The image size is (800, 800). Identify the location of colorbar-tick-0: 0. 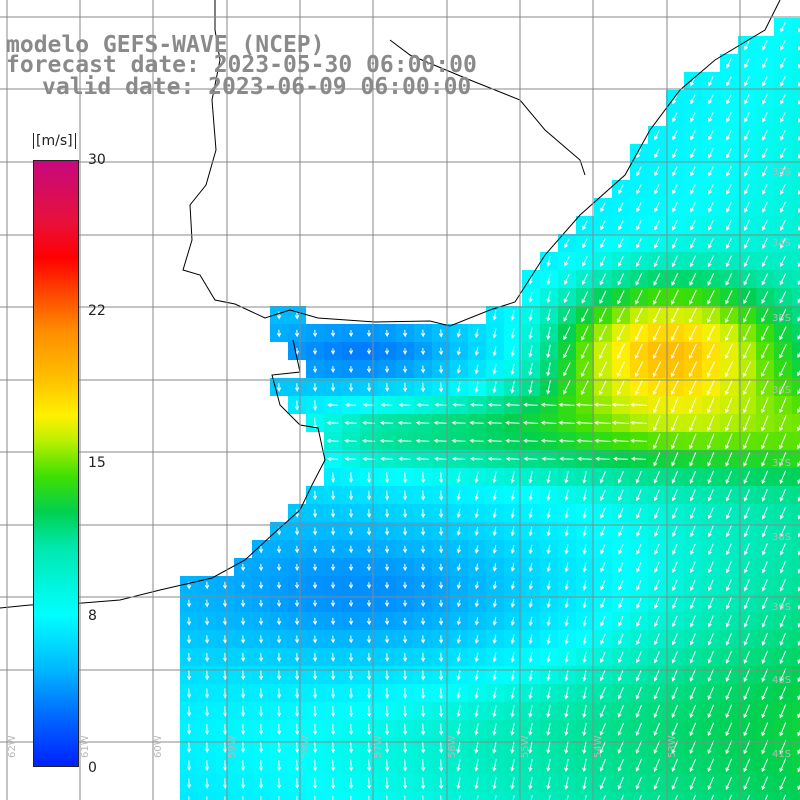
(92, 768).